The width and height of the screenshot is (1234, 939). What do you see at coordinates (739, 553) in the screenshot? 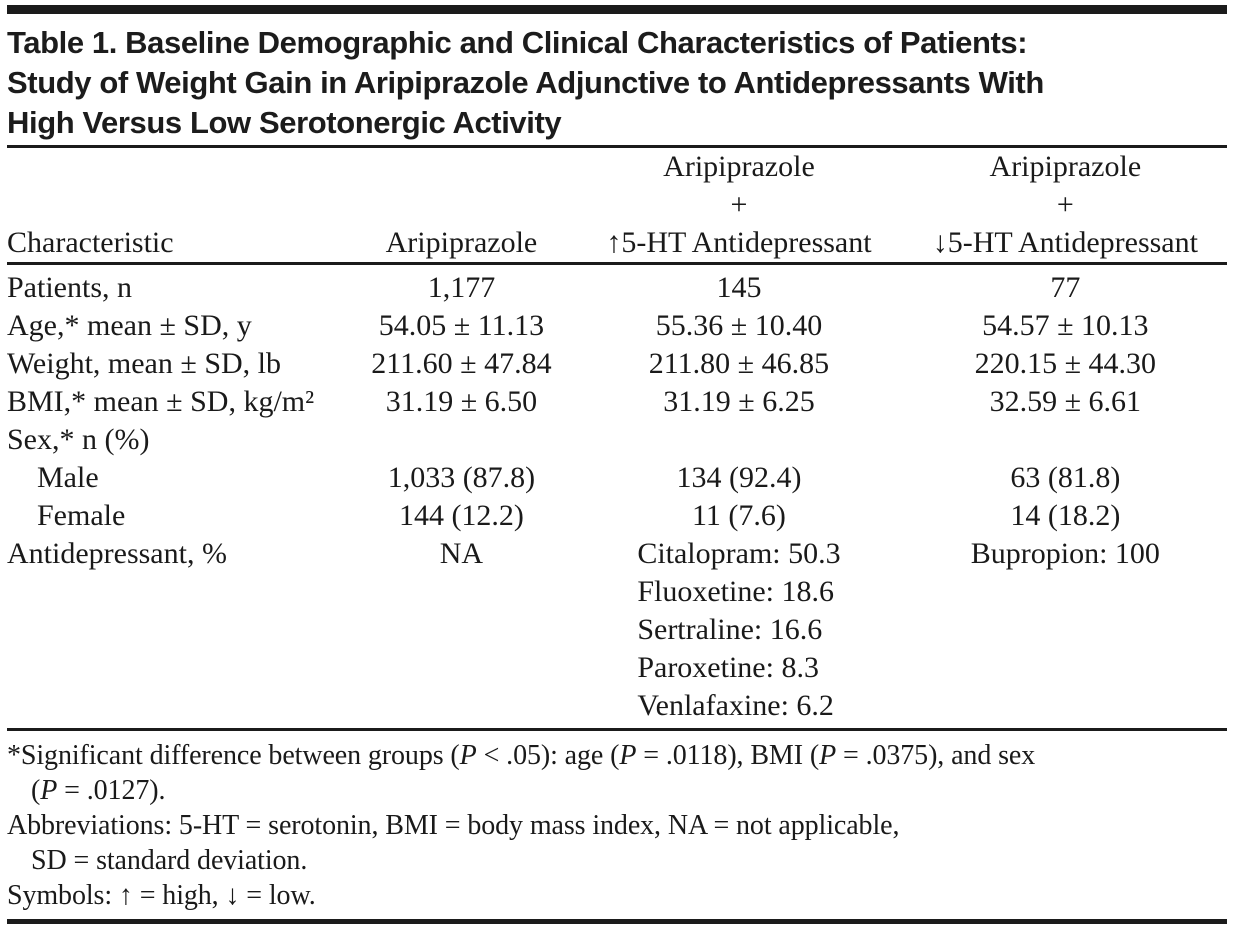
I see `drug-percentage-item: Citalopram: 50.3` at bounding box center [739, 553].